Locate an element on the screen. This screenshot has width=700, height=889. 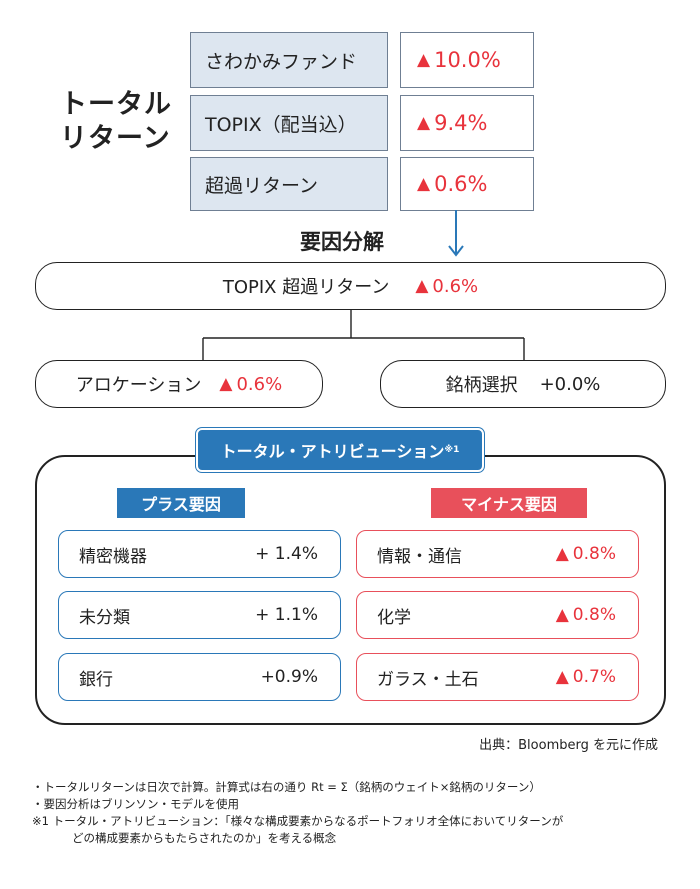
excess-value: 0.6% is located at coordinates (455, 286).